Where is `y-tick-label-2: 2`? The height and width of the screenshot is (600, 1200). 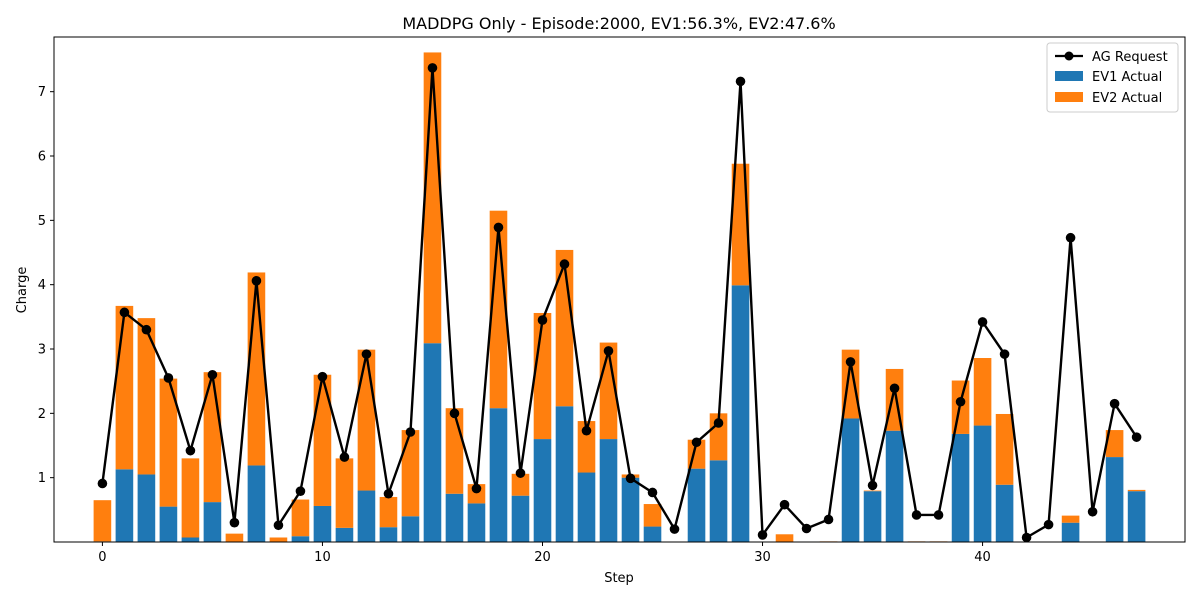 y-tick-label-2: 2 is located at coordinates (42, 414).